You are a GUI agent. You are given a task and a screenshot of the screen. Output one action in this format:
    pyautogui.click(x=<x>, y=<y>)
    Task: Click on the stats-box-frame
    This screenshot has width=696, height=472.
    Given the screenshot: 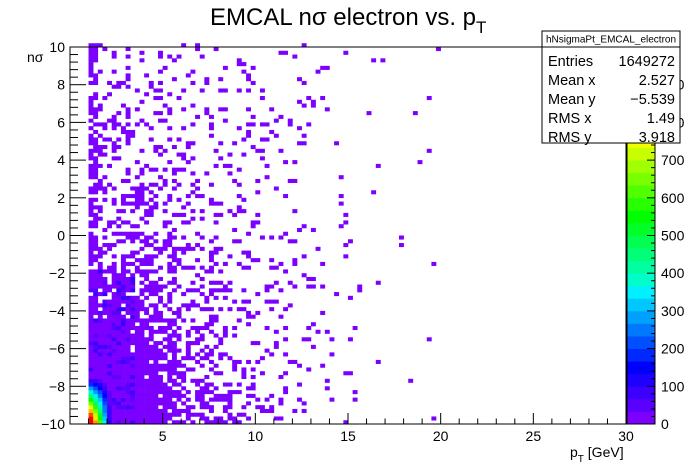 What is the action you would take?
    pyautogui.click(x=611, y=87)
    